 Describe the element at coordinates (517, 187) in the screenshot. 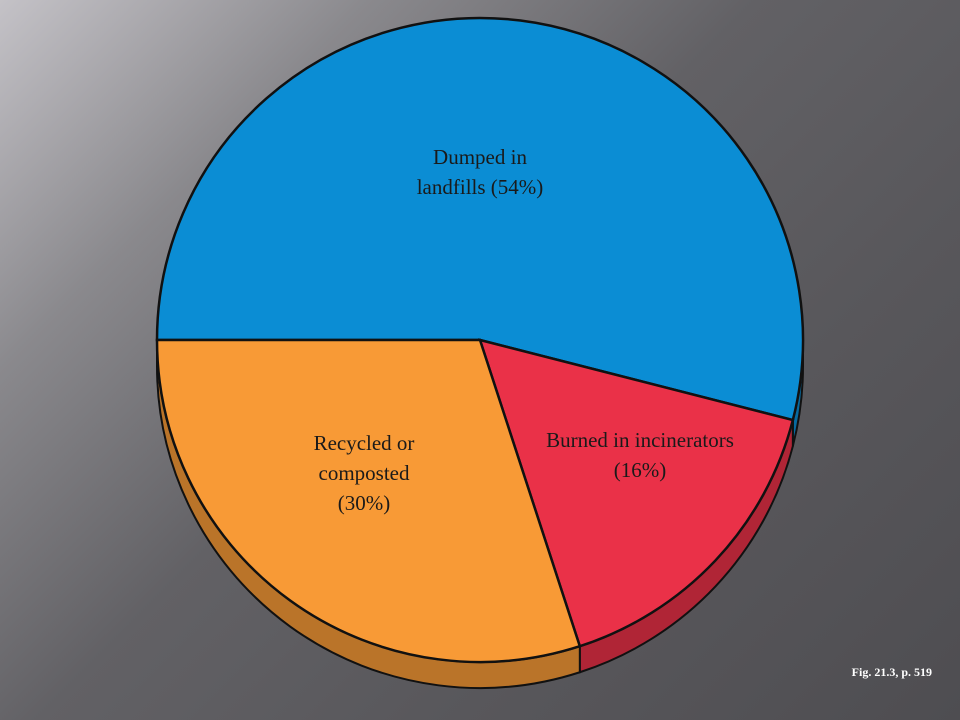

I see `value-label: (54%)` at that location.